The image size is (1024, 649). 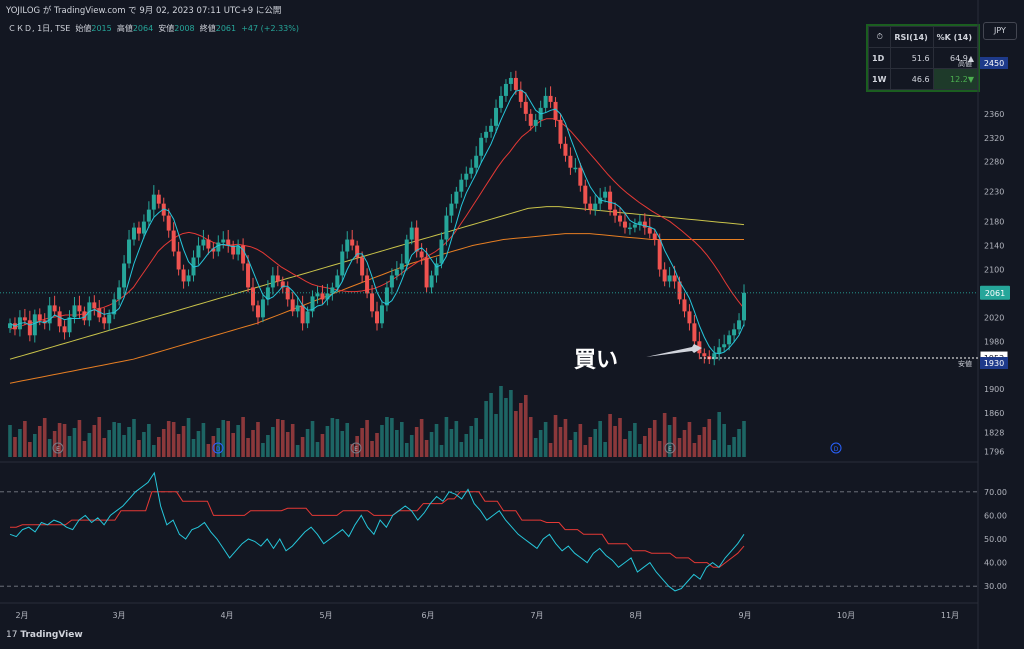 What do you see at coordinates (965, 363) in the screenshot?
I see `low-badge-label: 安値` at bounding box center [965, 363].